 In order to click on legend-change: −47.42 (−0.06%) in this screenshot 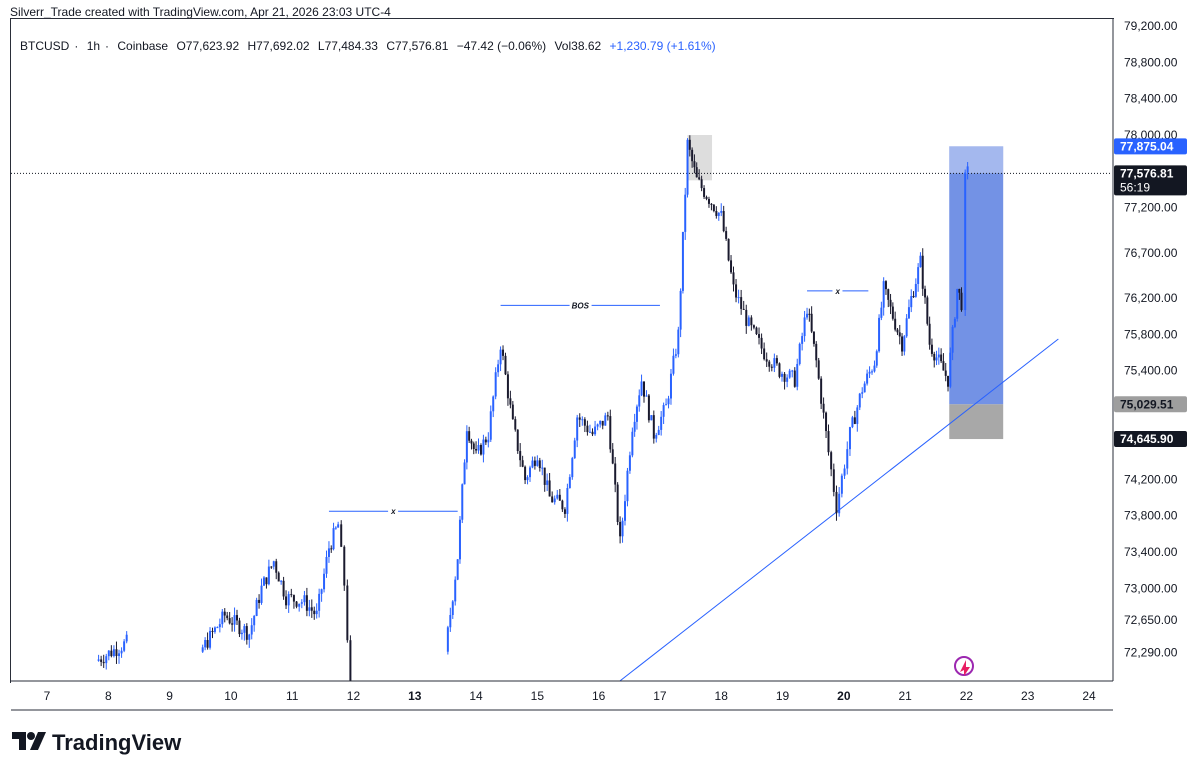, I will do `click(501, 46)`.